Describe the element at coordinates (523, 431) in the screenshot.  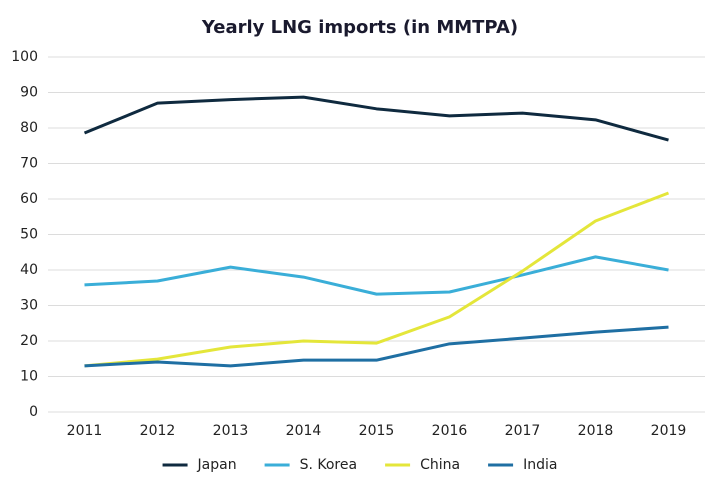
I see `x-tick-label: 2017` at that location.